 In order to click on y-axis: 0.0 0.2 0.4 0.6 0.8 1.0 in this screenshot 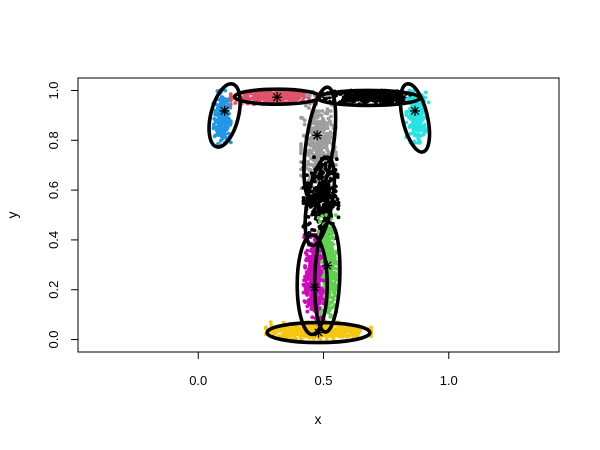, I will do `click(62, 215)`.